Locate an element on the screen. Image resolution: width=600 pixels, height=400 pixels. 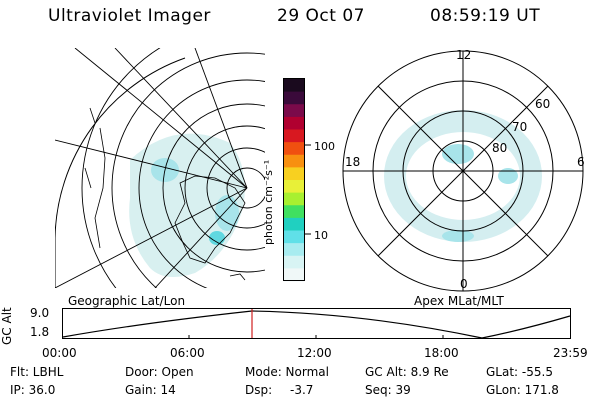
mode-info: Mode: Normal is located at coordinates (287, 372).